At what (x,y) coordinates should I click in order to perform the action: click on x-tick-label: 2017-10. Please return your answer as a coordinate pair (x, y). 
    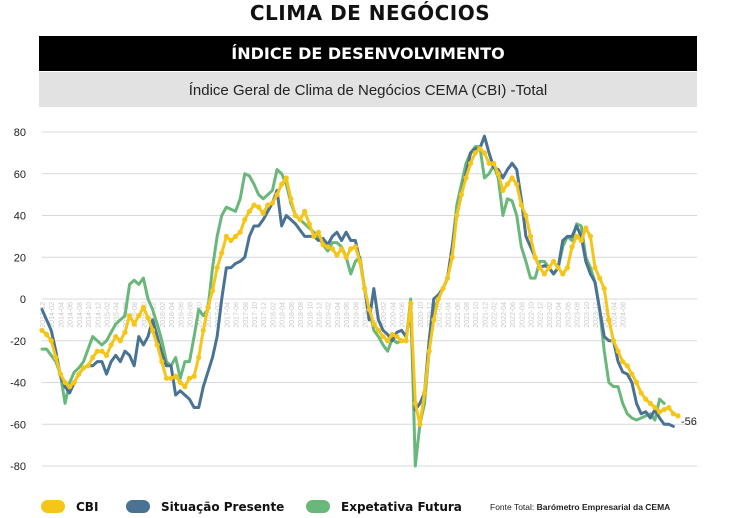
    Looking at the image, I should click on (255, 315).